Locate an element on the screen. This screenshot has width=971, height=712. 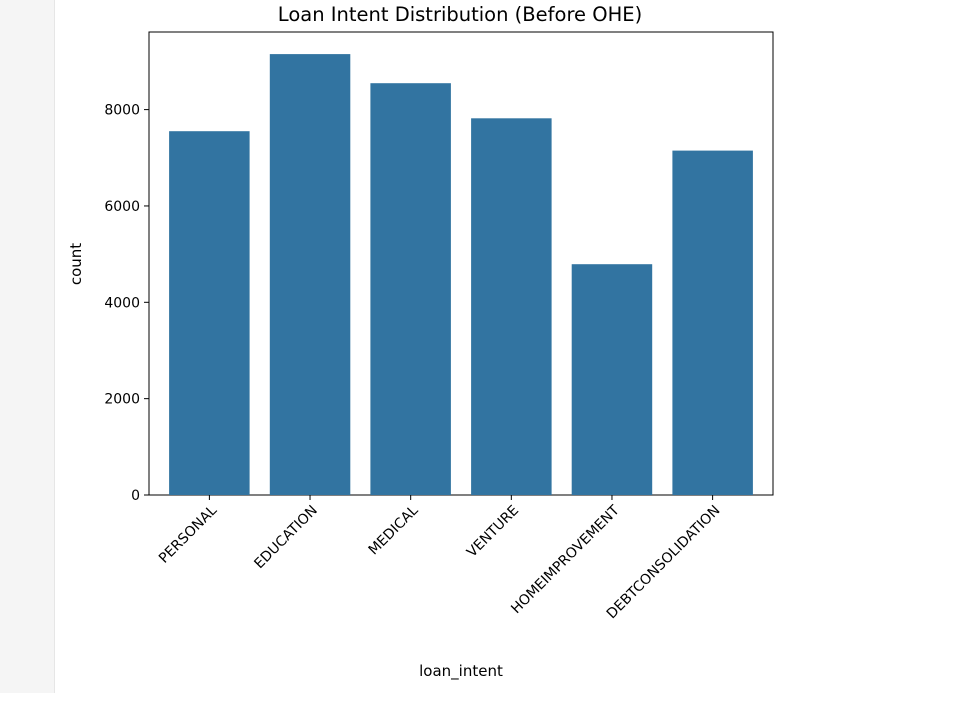
x-tick-label: DEBTCONSOLIDATION is located at coordinates (664, 563).